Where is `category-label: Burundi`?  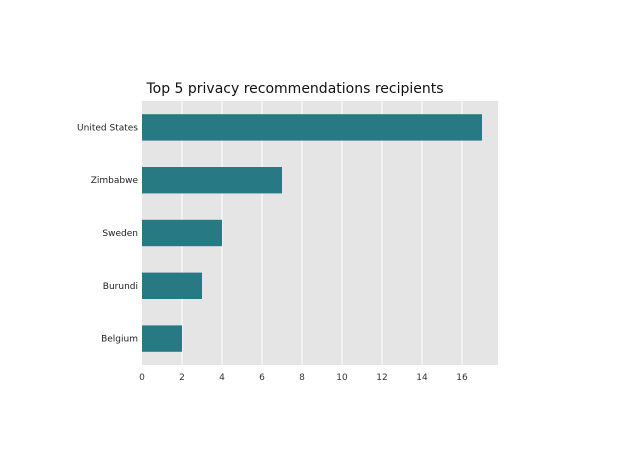 category-label: Burundi is located at coordinates (120, 287).